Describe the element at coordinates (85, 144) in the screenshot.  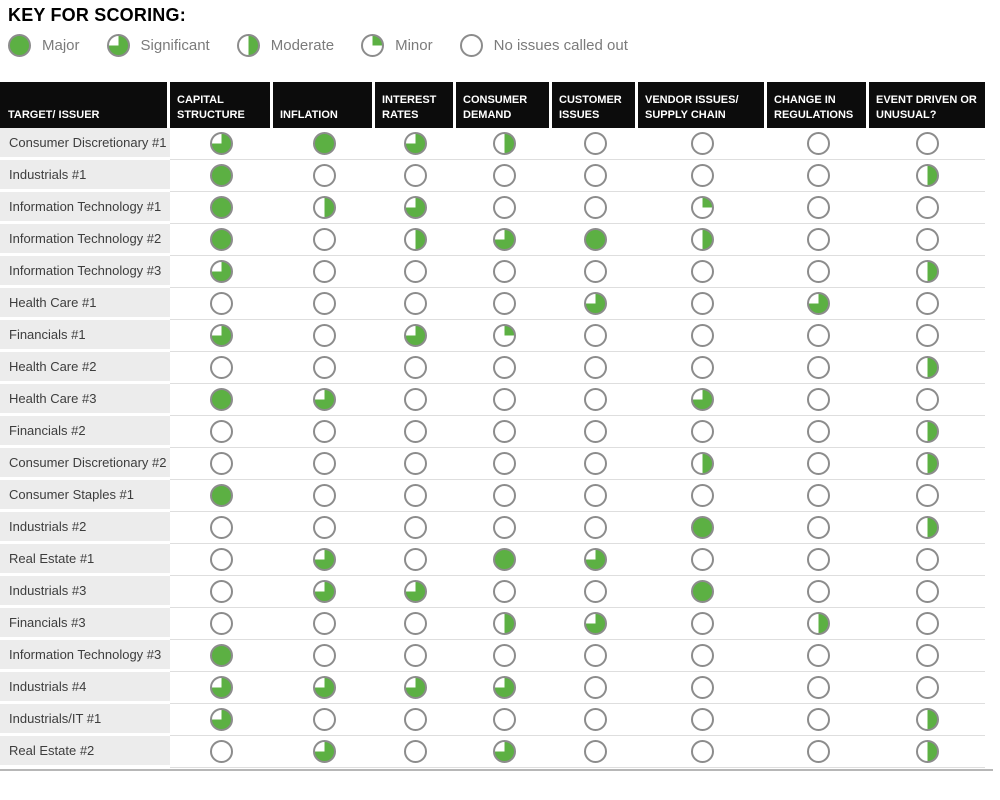
I see `issuer-label: Consumer Discretionary #1` at that location.